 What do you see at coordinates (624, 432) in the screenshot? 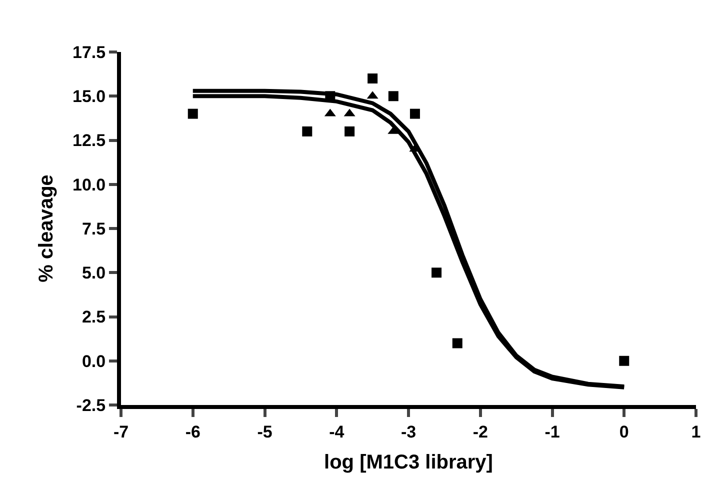
I see `x-tick-label: 0` at bounding box center [624, 432].